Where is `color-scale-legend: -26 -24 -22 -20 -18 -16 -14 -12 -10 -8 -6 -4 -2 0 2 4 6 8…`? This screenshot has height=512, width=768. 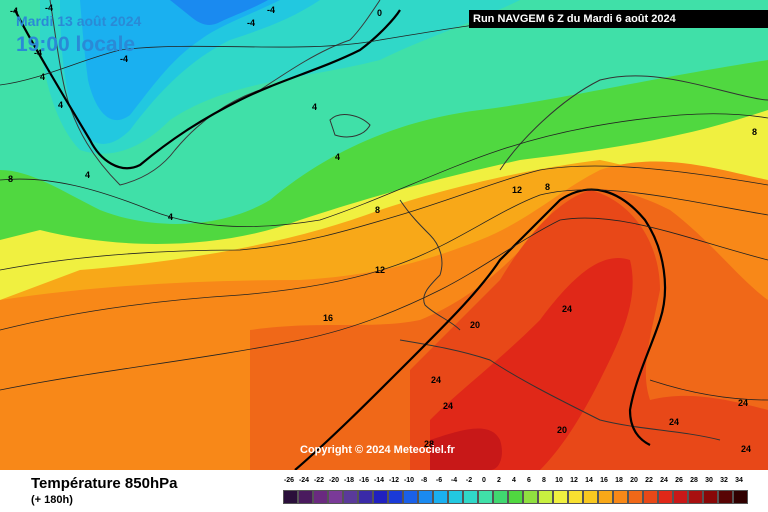
color-scale-legend: -26 -24 -22 -20 -18 -16 -14 -12 -10 -8 -6 -4 -2 0 2 4 6 8… is located at coordinates (517, 493).